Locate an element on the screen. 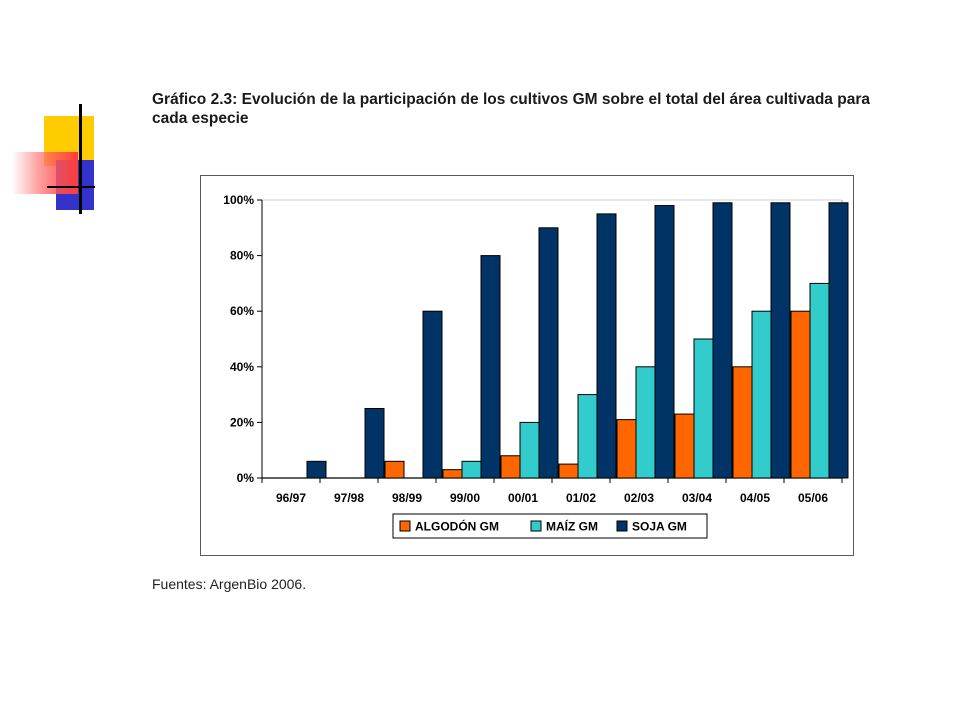 This screenshot has height=720, width=960. x-tick-label: 99/00 is located at coordinates (465, 498).